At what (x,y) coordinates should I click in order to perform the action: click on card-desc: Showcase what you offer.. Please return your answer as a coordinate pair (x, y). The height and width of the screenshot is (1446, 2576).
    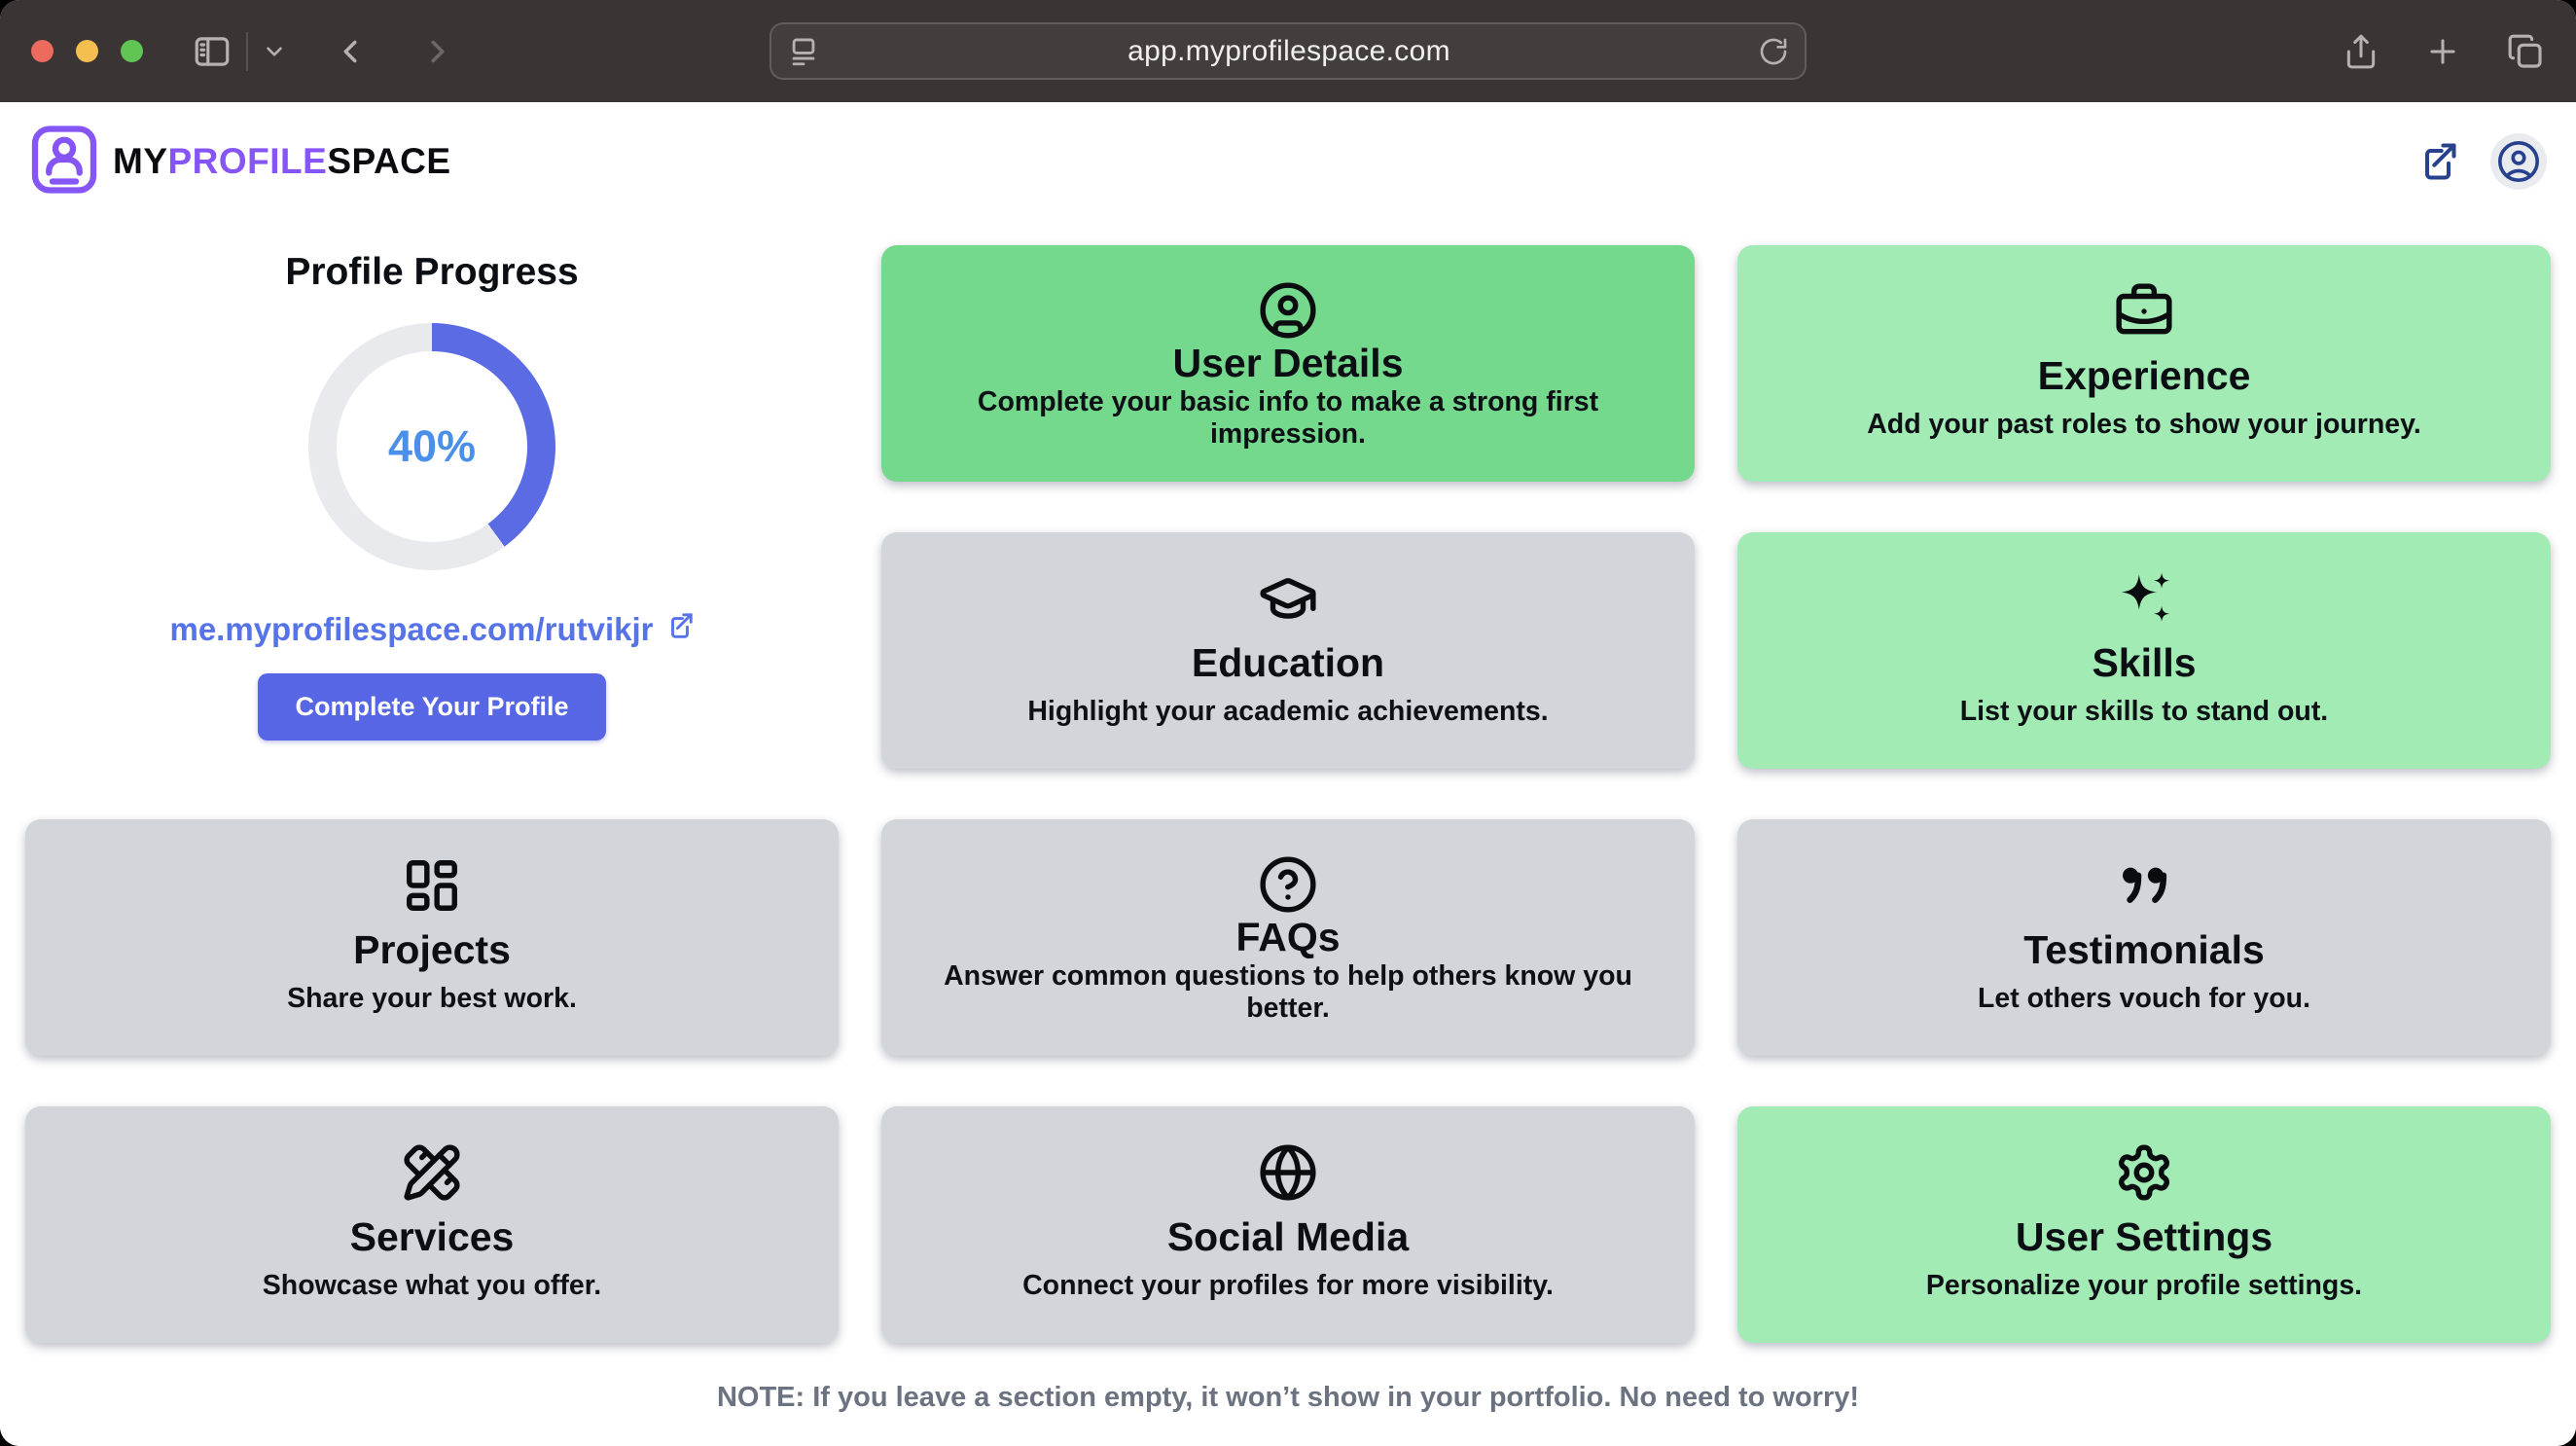
    Looking at the image, I should click on (432, 1285).